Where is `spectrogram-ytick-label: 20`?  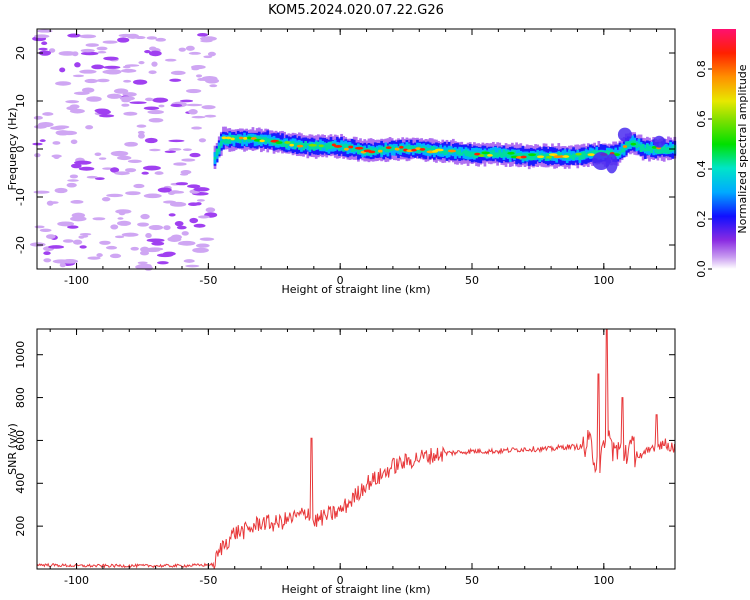 spectrogram-ytick-label: 20 is located at coordinates (20, 53).